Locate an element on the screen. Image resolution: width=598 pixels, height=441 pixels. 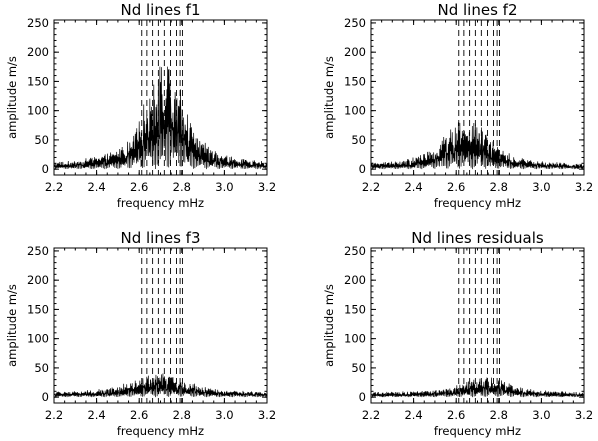
panel-title: Nd lines f1 is located at coordinates (161, 10).